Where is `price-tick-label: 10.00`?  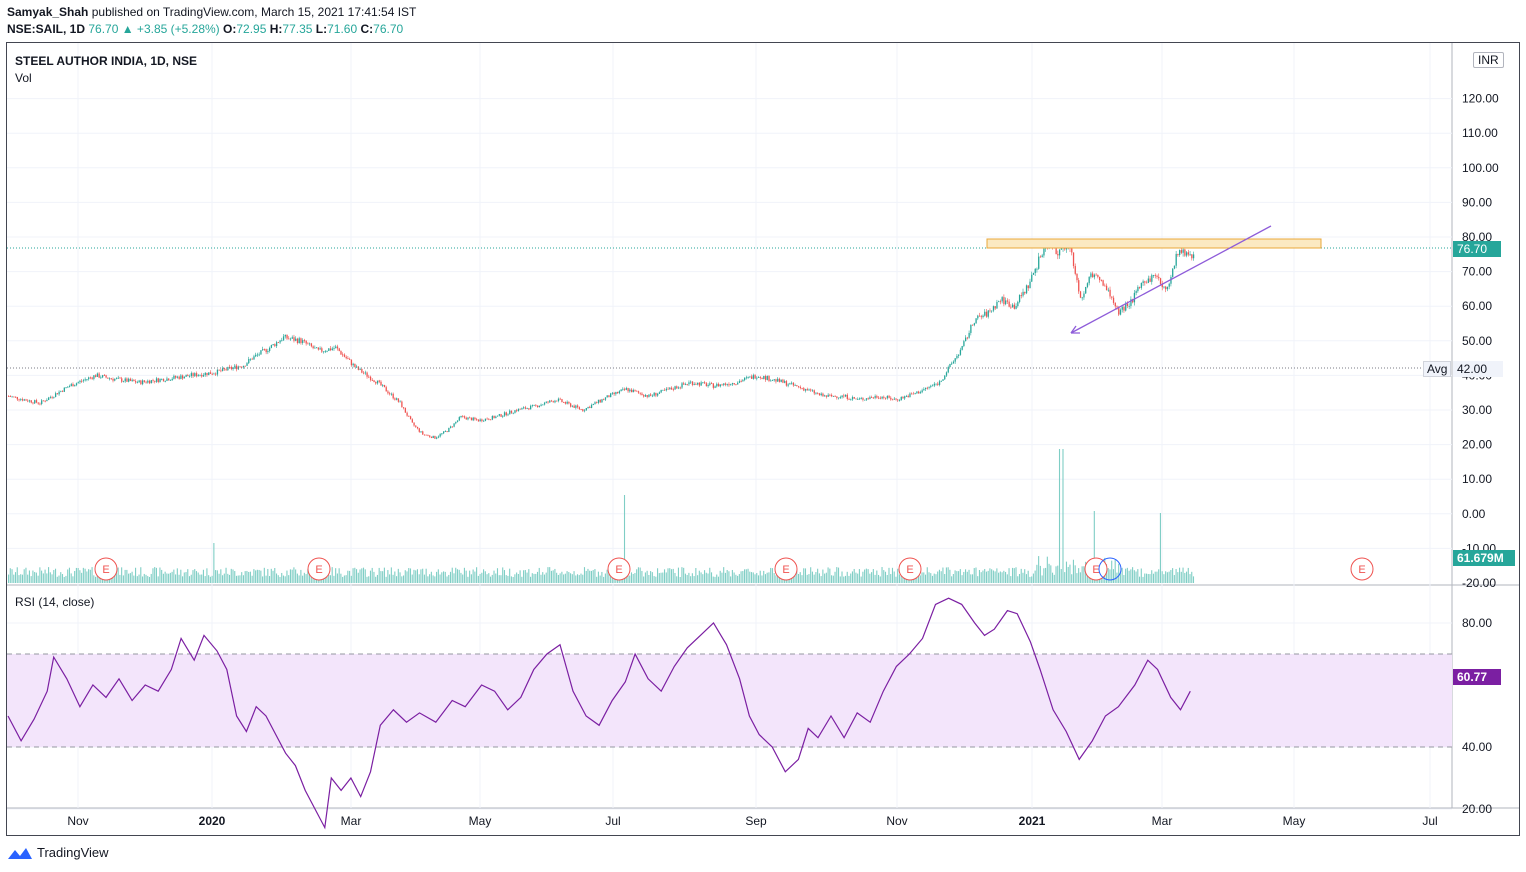
price-tick-label: 10.00 is located at coordinates (1477, 479).